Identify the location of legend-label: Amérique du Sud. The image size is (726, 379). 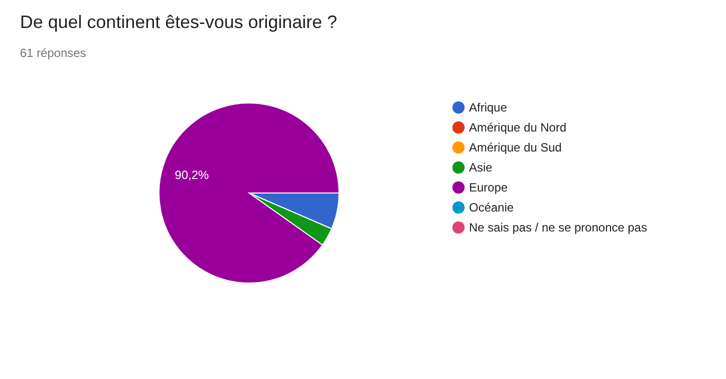
(515, 147).